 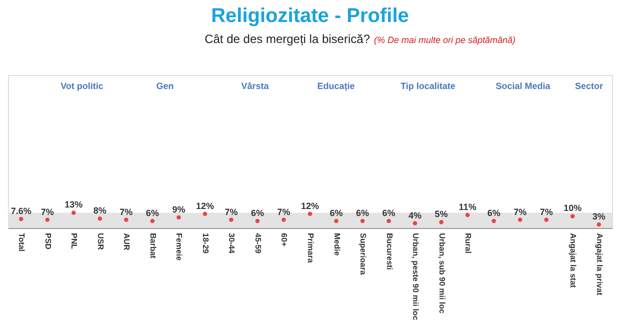 I want to click on data-label: 7.6%, so click(x=21, y=211).